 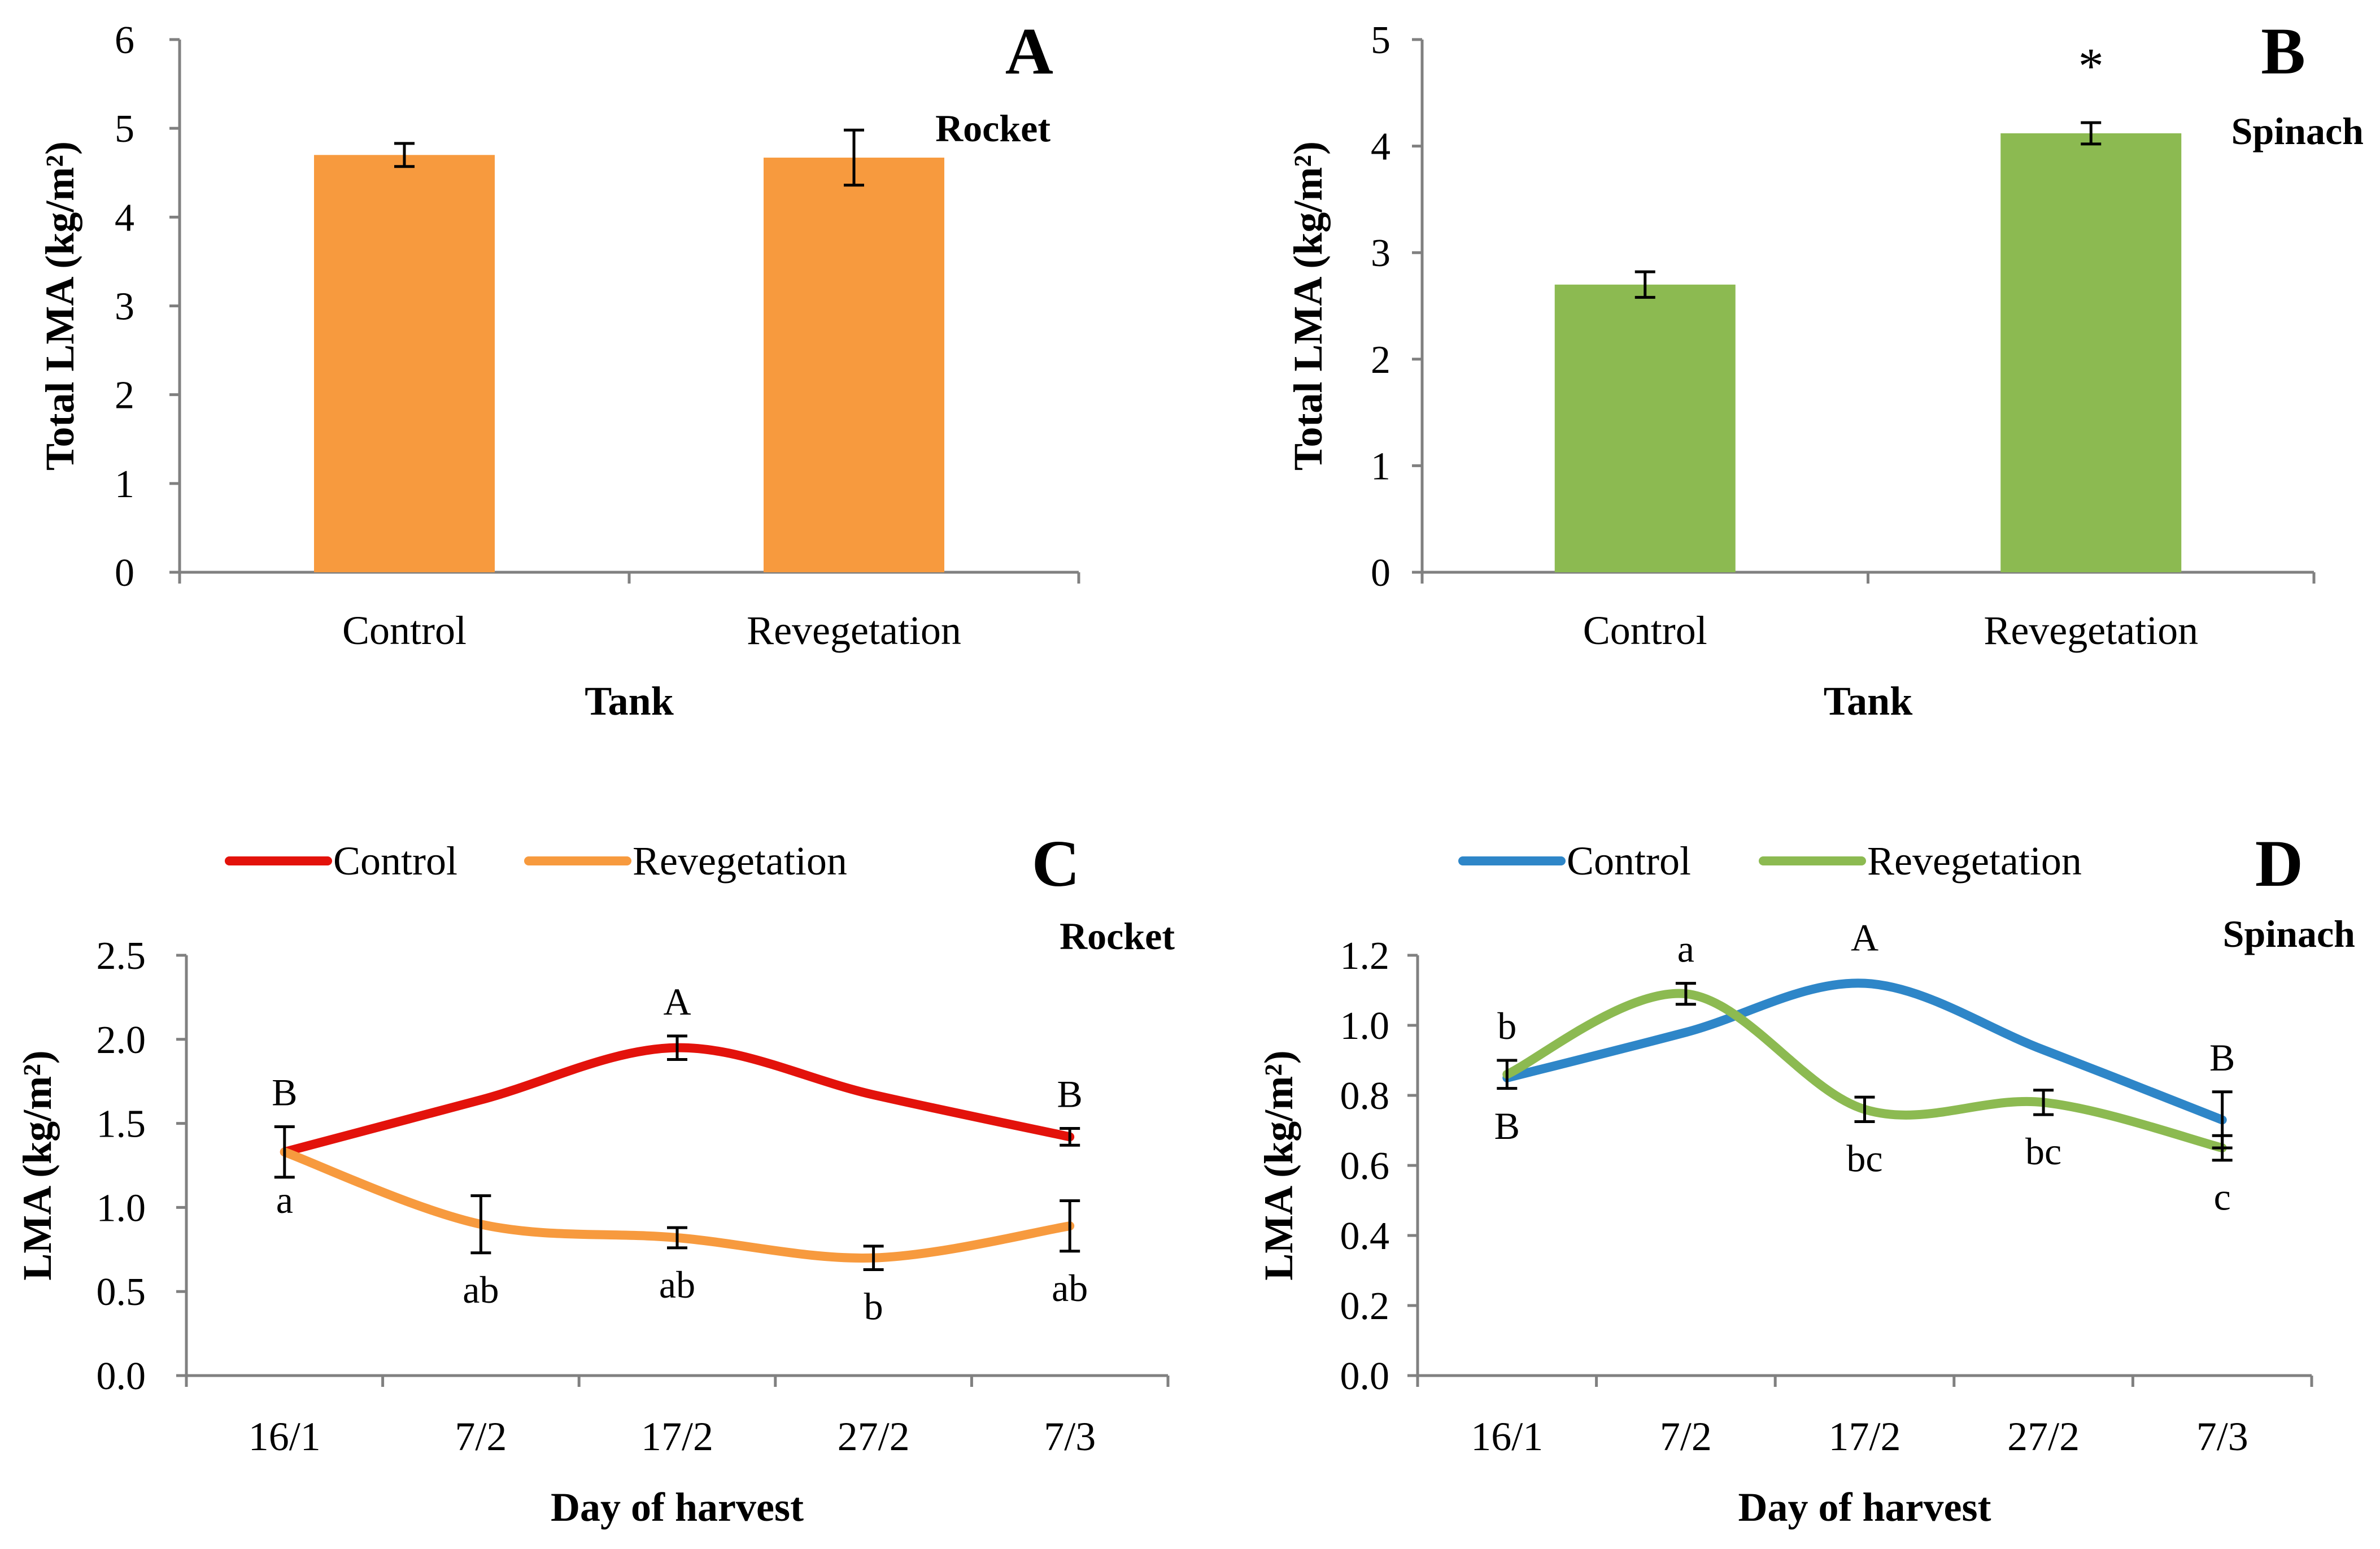 What do you see at coordinates (2091, 66) in the screenshot?
I see `significance-marker: *` at bounding box center [2091, 66].